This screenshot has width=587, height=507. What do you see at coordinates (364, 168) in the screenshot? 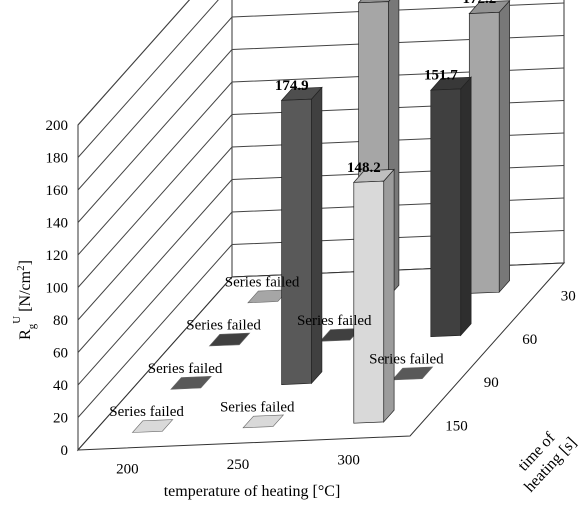
I see `bar-value-label: 148.2` at bounding box center [364, 168].